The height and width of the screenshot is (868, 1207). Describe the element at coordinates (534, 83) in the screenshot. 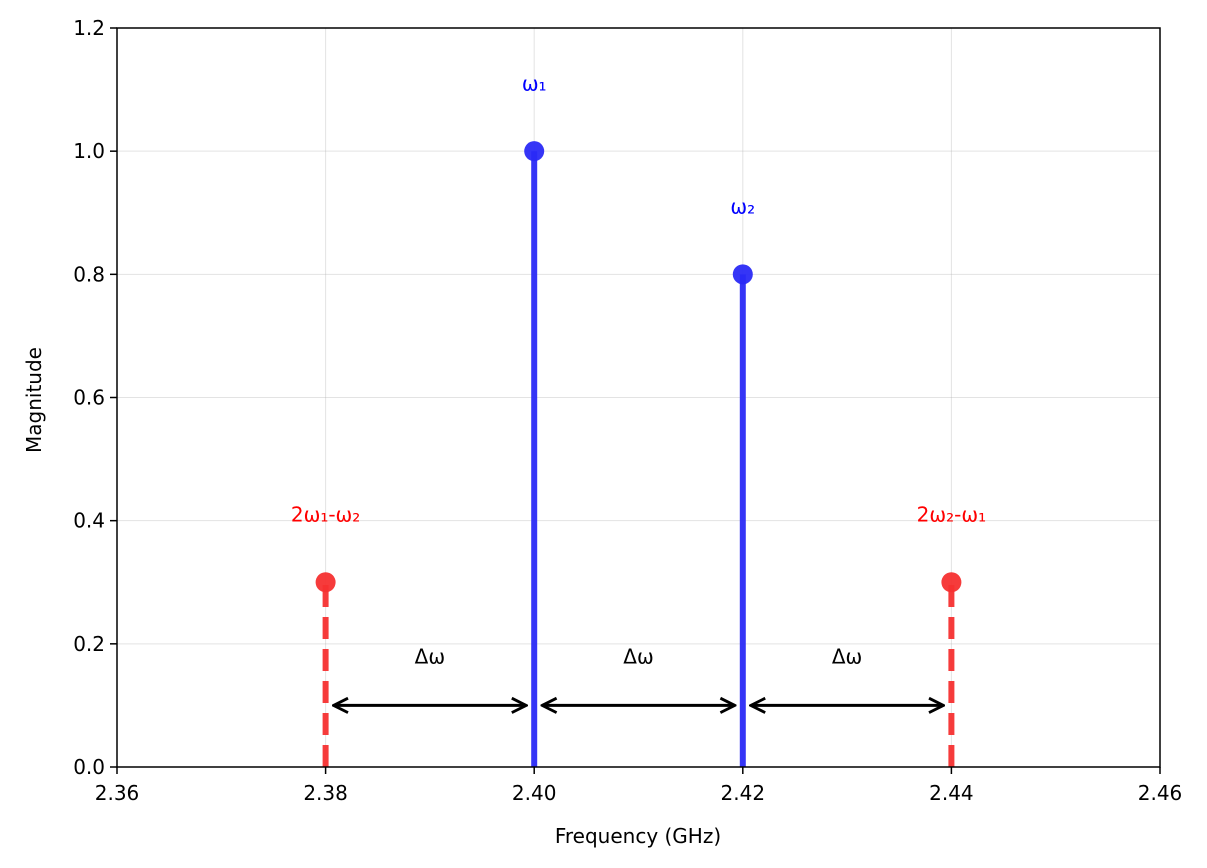

I see `fundamental-stem-label: ω₁` at that location.